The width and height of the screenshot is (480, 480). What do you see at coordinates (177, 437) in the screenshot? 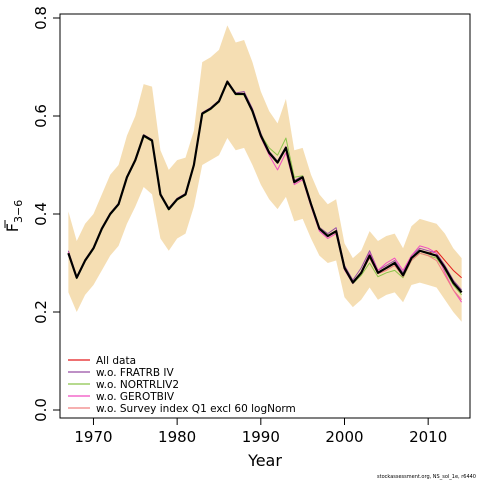
I see `x-tick-label-1980: 1980` at bounding box center [177, 437].